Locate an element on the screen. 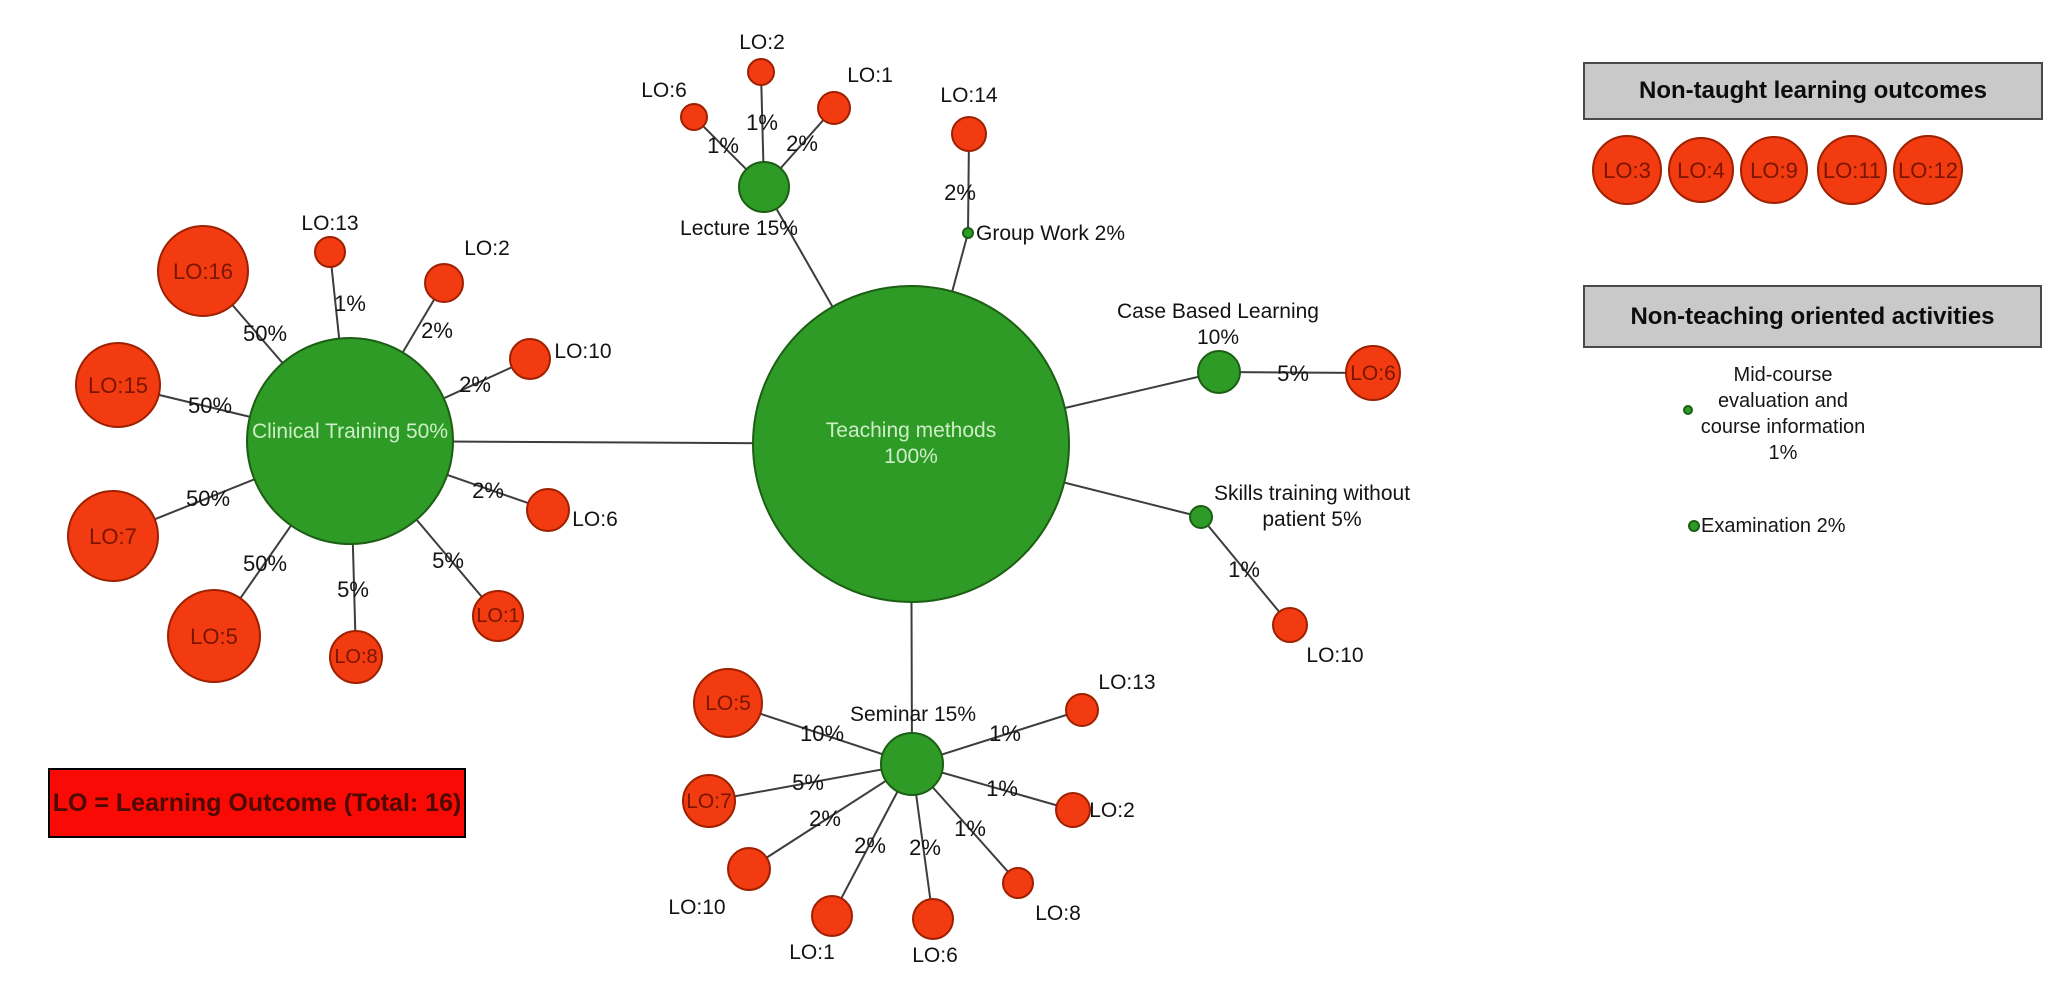 The image size is (2059, 1001). edge-label-skills-training-lo10-skills: 1% is located at coordinates (1244, 569).